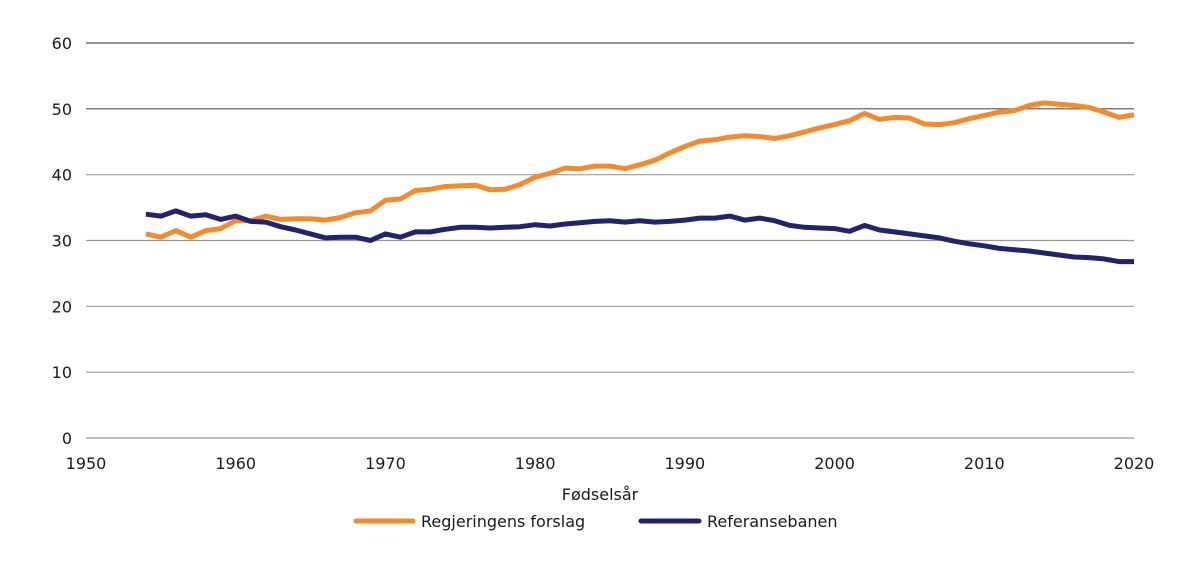 The width and height of the screenshot is (1198, 568). What do you see at coordinates (772, 521) in the screenshot?
I see `legend-label: Referansebanen` at bounding box center [772, 521].